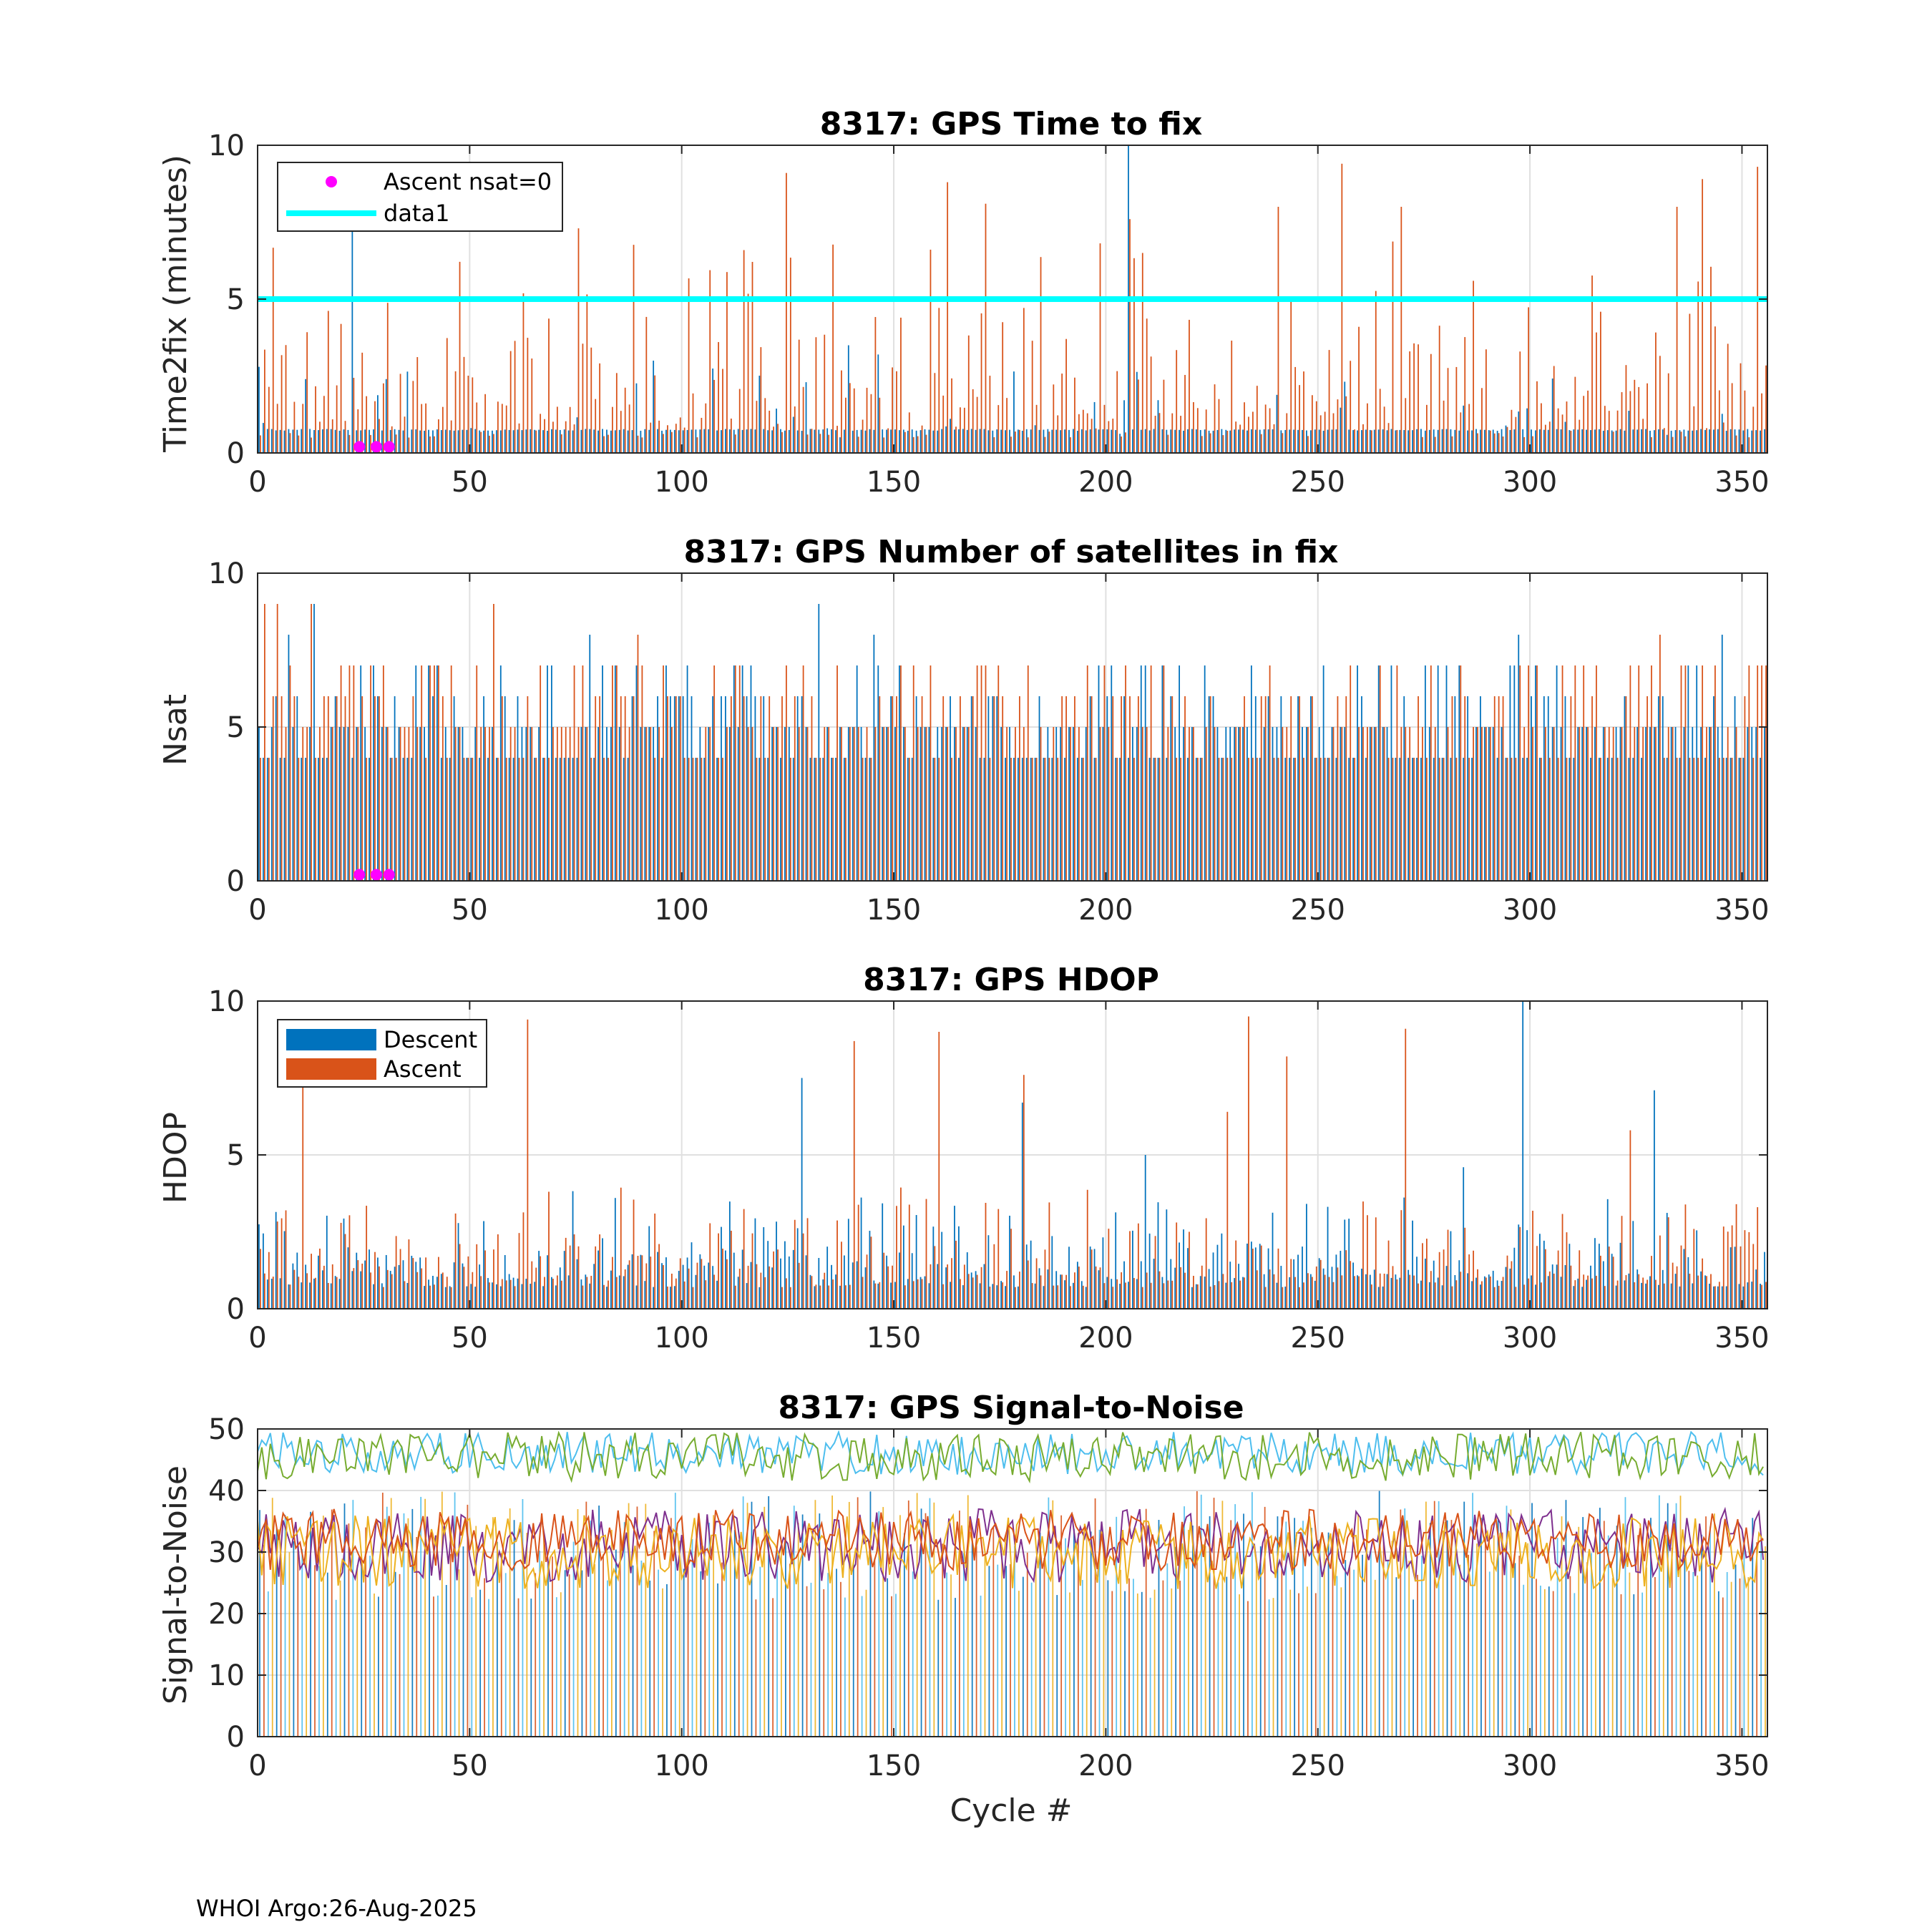 The width and height of the screenshot is (1932, 1932). I want to click on x-tick-label: 250, so click(1318, 1766).